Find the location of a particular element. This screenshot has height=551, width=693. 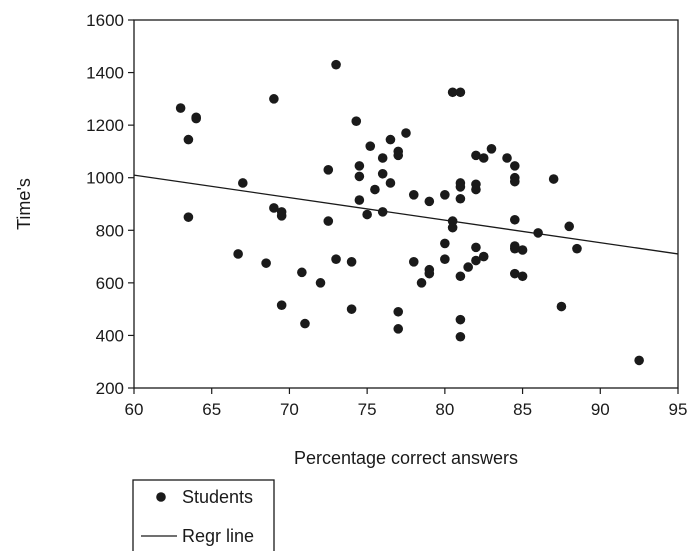

x-tick-label: 65 is located at coordinates (211, 409).